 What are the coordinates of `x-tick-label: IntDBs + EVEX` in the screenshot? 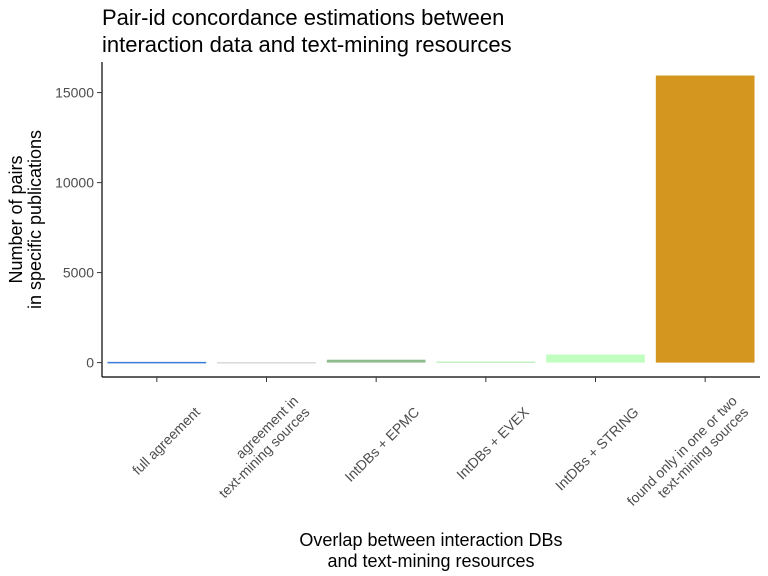 It's located at (492, 442).